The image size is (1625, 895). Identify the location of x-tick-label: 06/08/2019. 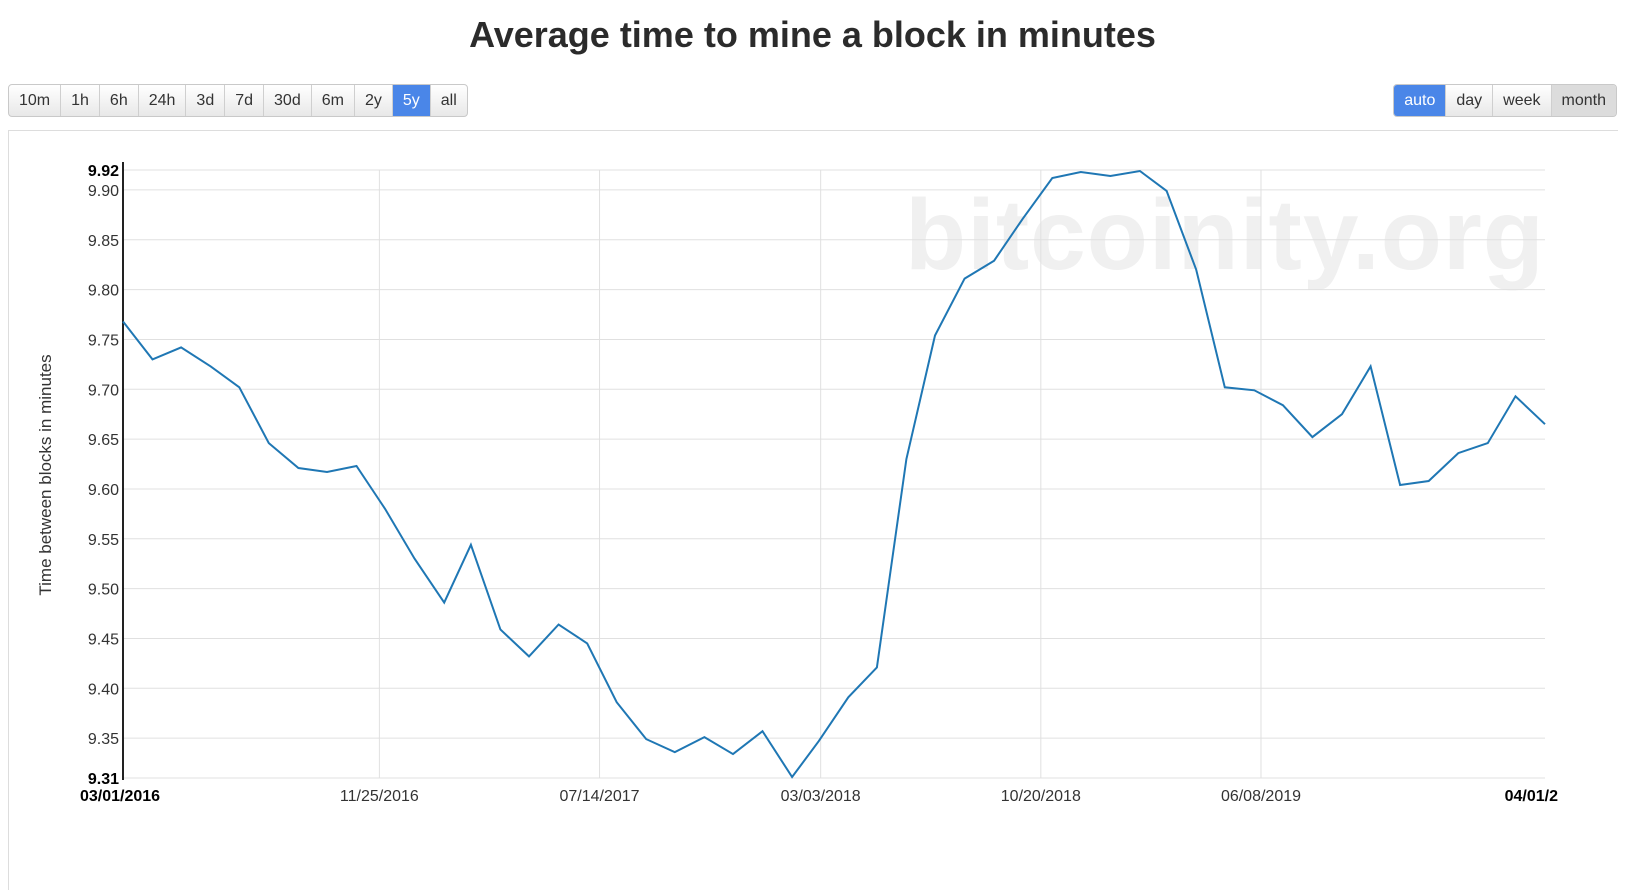
(1261, 796).